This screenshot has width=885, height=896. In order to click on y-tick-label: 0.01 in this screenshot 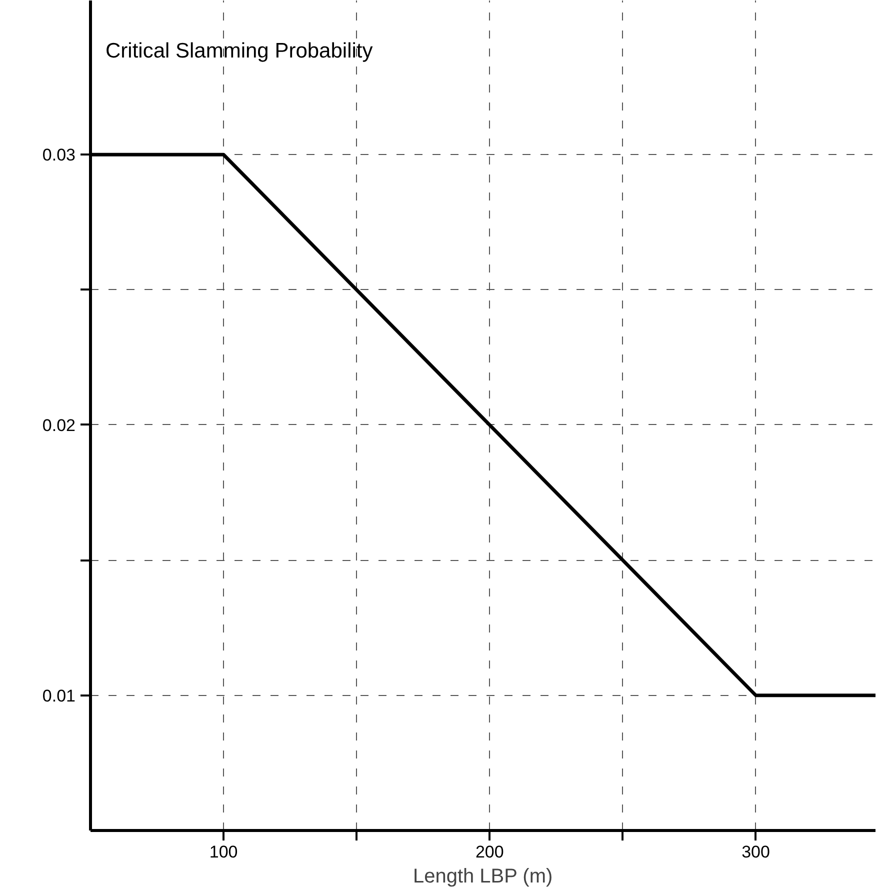, I will do `click(59, 696)`.